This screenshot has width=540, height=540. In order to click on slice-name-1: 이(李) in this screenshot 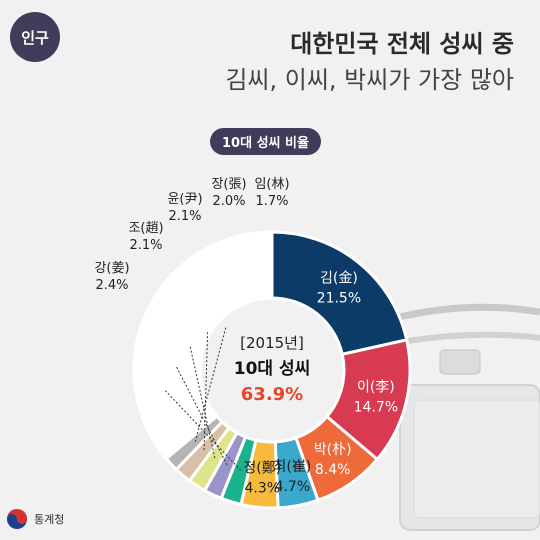, I will do `click(376, 388)`.